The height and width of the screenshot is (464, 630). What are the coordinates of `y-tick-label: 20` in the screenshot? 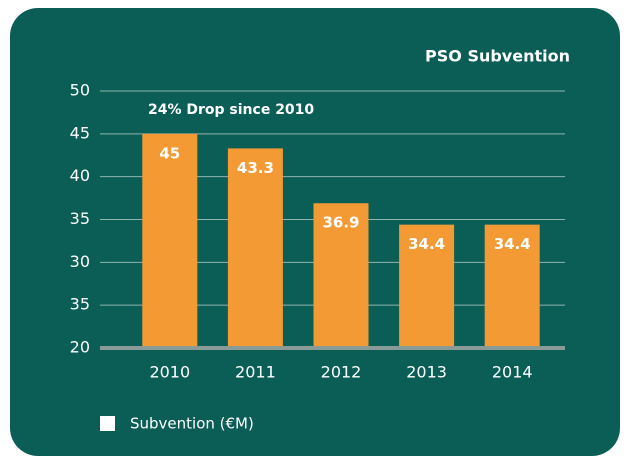 It's located at (80, 347).